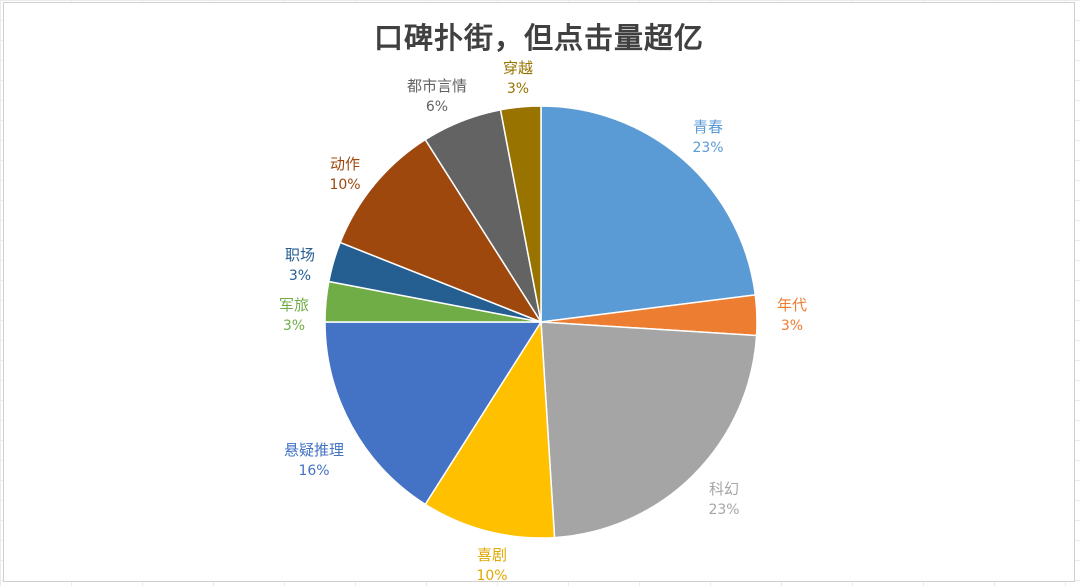 Image resolution: width=1080 pixels, height=586 pixels. What do you see at coordinates (518, 68) in the screenshot?
I see `slice-label-name-9: 穿越` at bounding box center [518, 68].